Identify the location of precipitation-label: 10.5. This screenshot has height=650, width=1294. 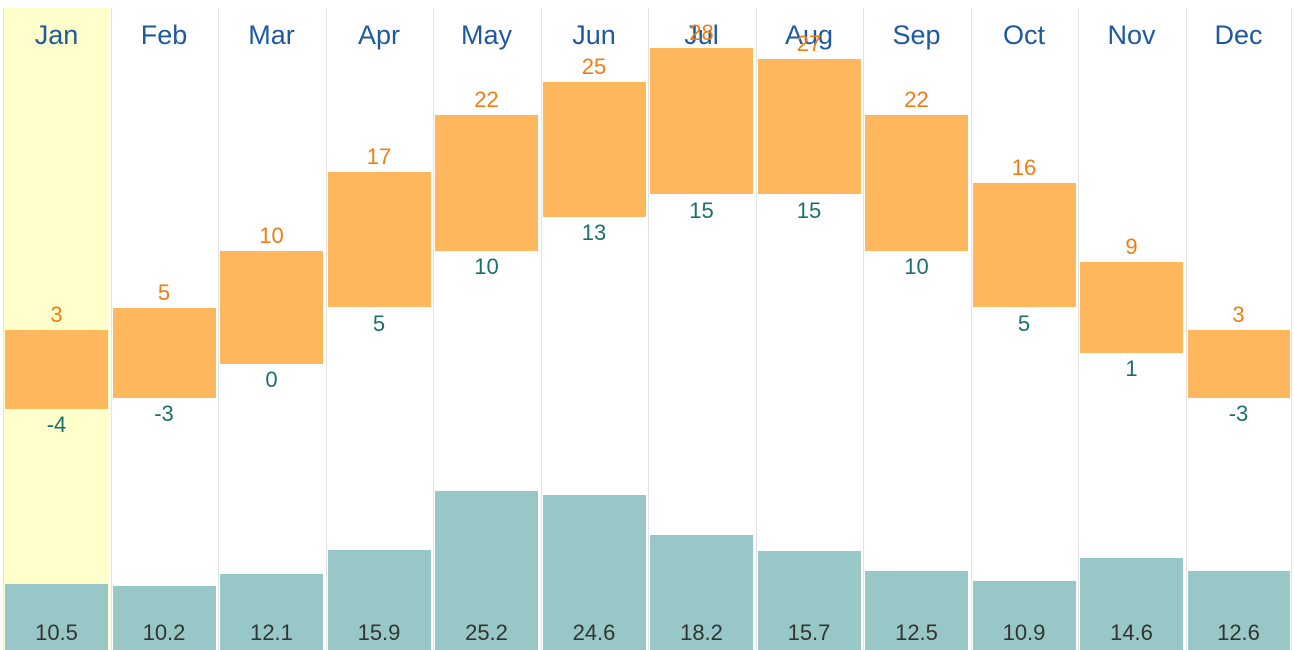
(56, 632).